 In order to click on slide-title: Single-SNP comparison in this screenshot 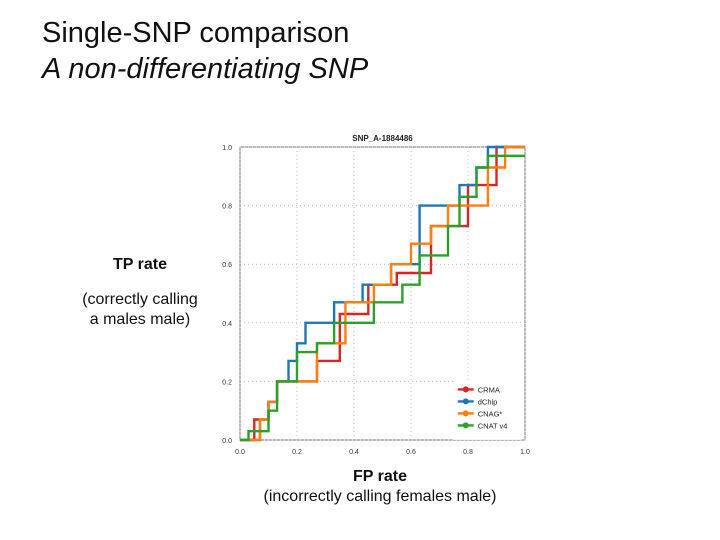, I will do `click(196, 33)`.